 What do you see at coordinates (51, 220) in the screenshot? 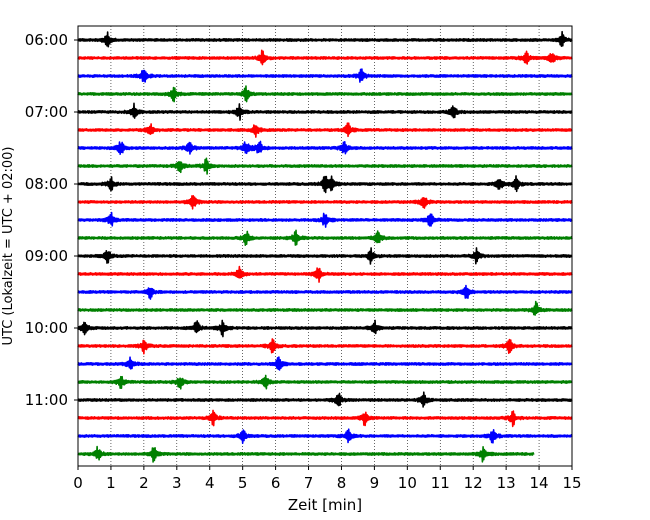
I see `y-axis-ticks: 06:00 07:00 08:00 09:00 10:00 11:00` at bounding box center [51, 220].